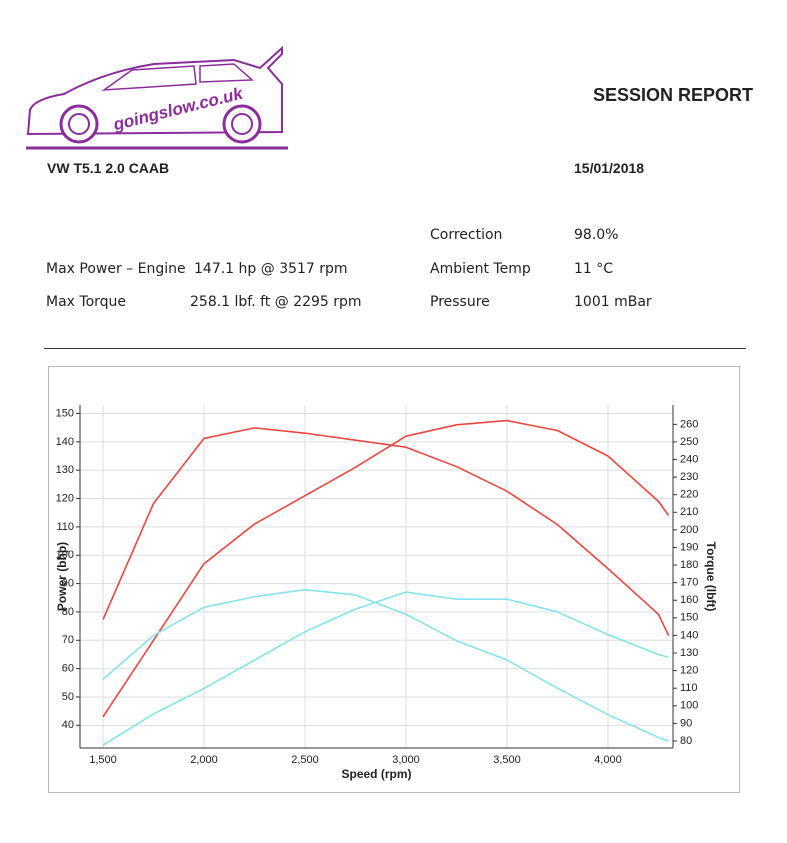  What do you see at coordinates (305, 760) in the screenshot?
I see `x-tick-label: 2,500` at bounding box center [305, 760].